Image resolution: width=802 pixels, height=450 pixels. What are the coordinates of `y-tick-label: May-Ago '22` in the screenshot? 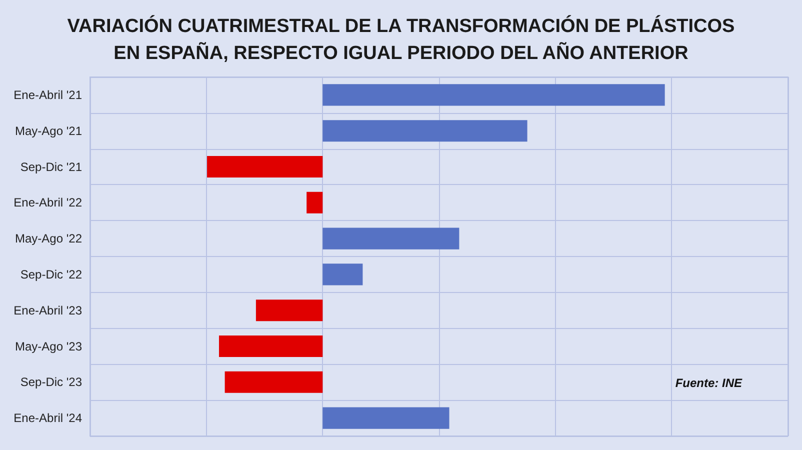 It's located at (48, 239).